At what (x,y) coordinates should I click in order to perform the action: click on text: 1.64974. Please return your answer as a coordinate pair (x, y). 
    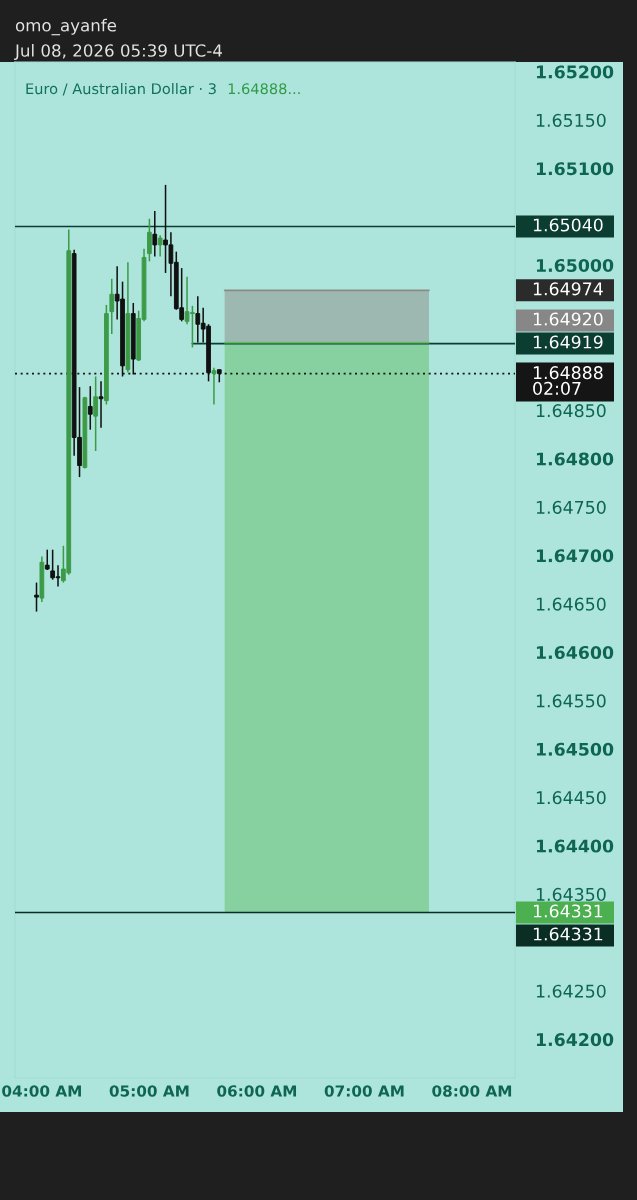
    Looking at the image, I should click on (568, 289).